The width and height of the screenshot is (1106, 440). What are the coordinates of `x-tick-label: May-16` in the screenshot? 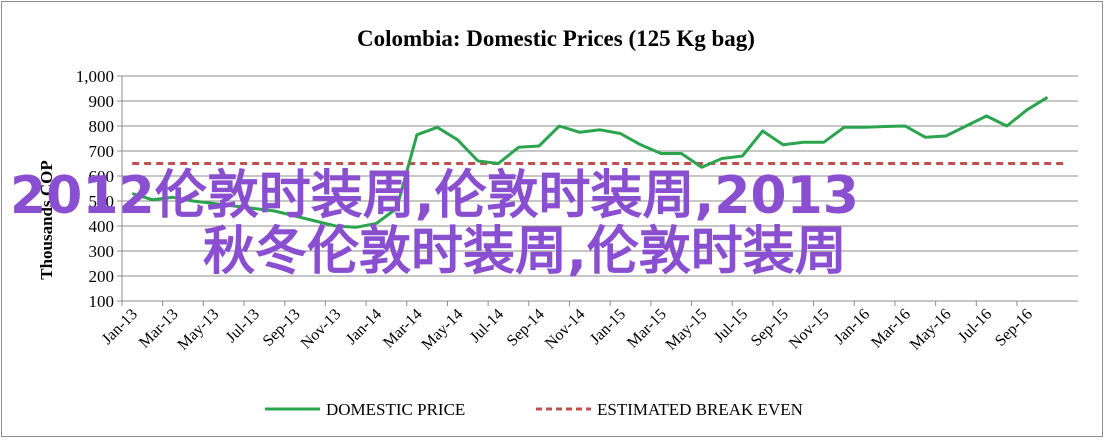 It's located at (931, 330).